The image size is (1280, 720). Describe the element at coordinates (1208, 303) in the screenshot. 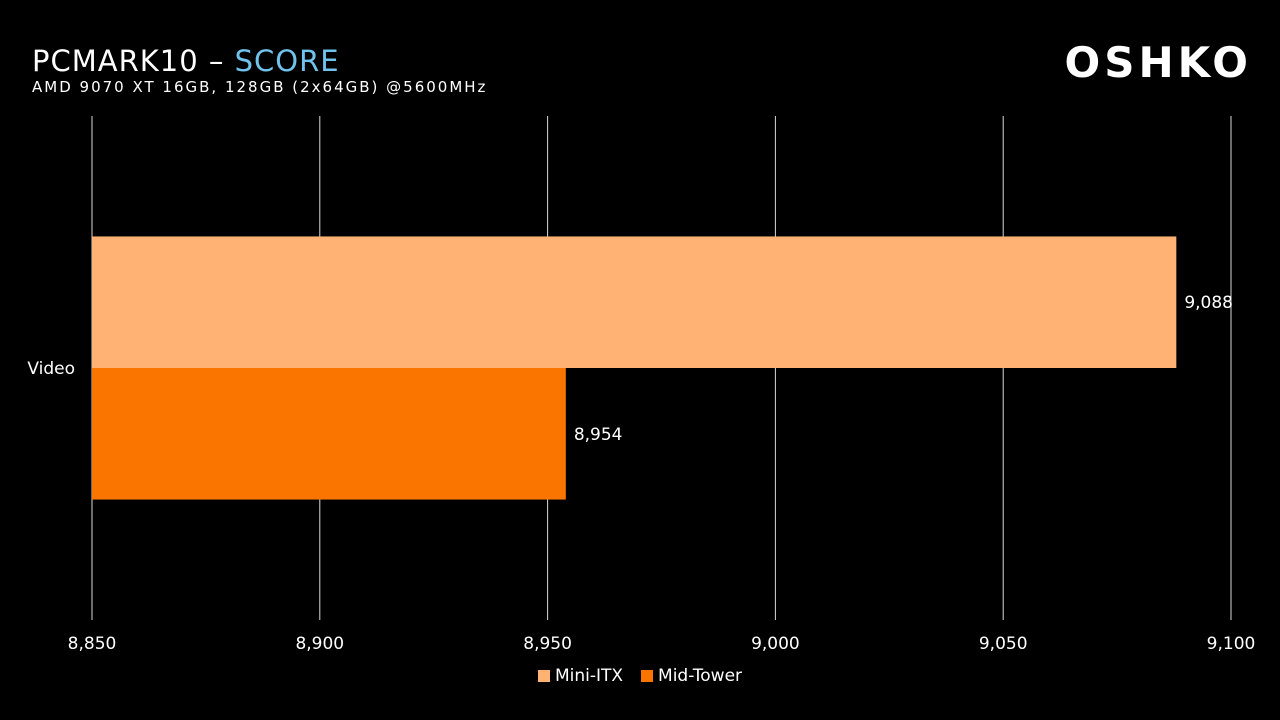

I see `data-label: 9,088` at that location.